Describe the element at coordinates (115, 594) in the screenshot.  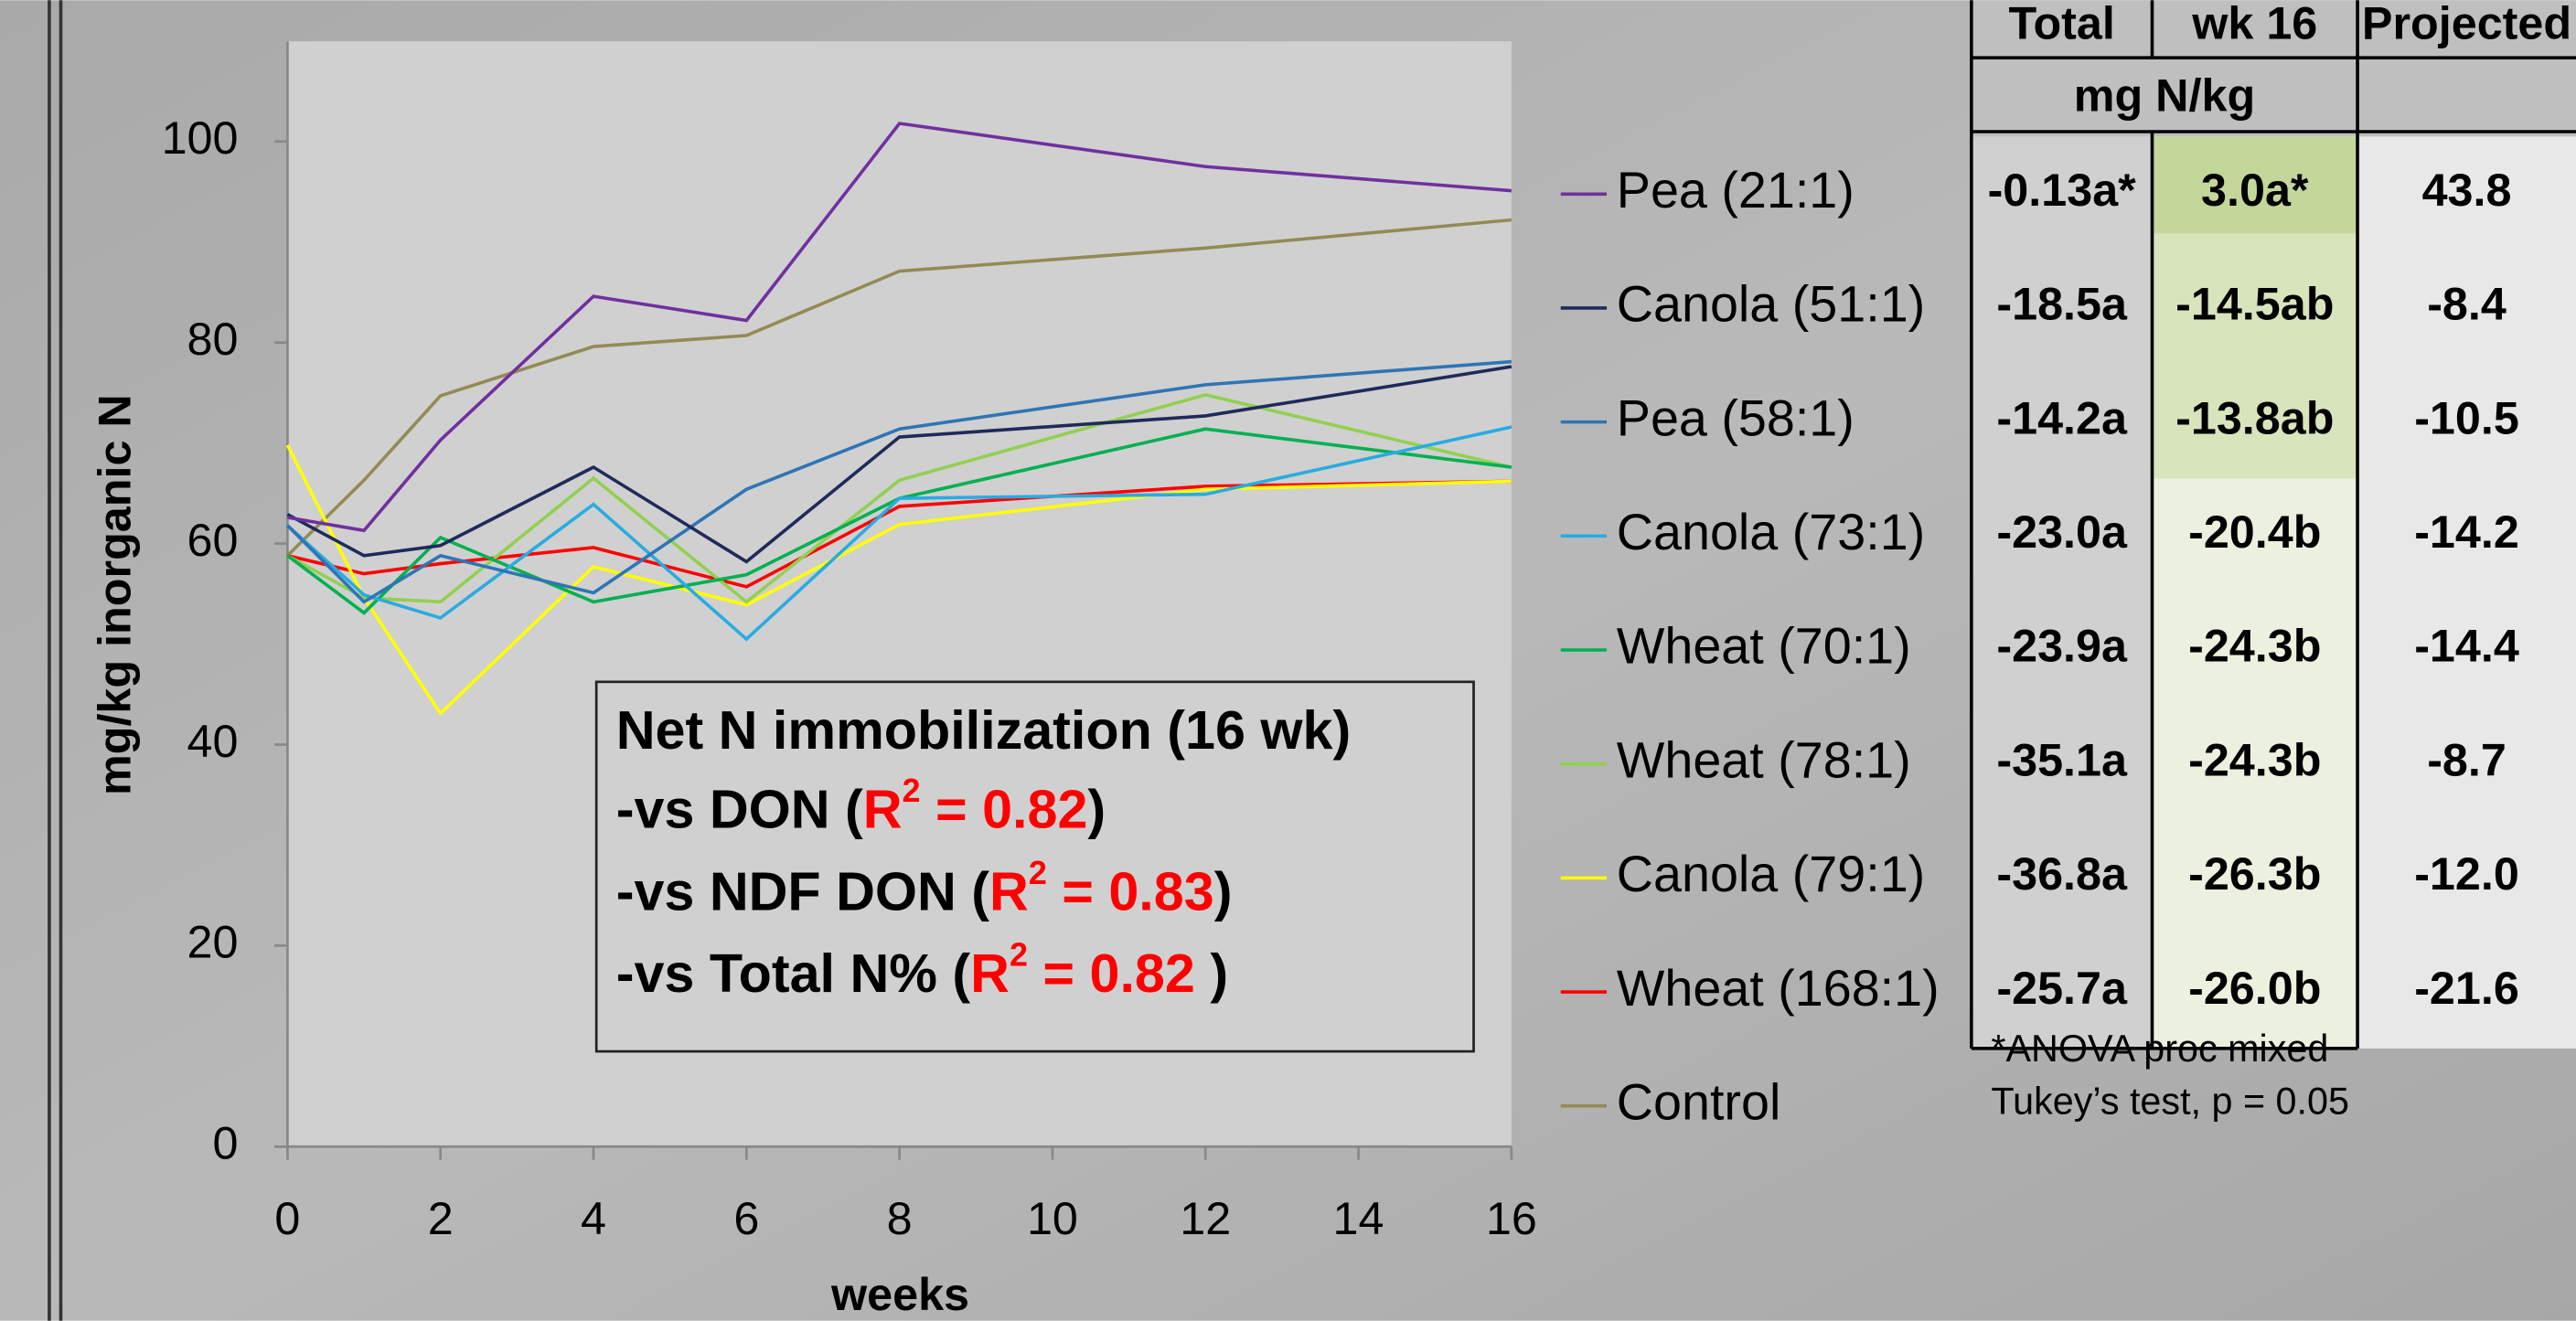
I see `y-axis-label: mg/kg inorganic N` at that location.